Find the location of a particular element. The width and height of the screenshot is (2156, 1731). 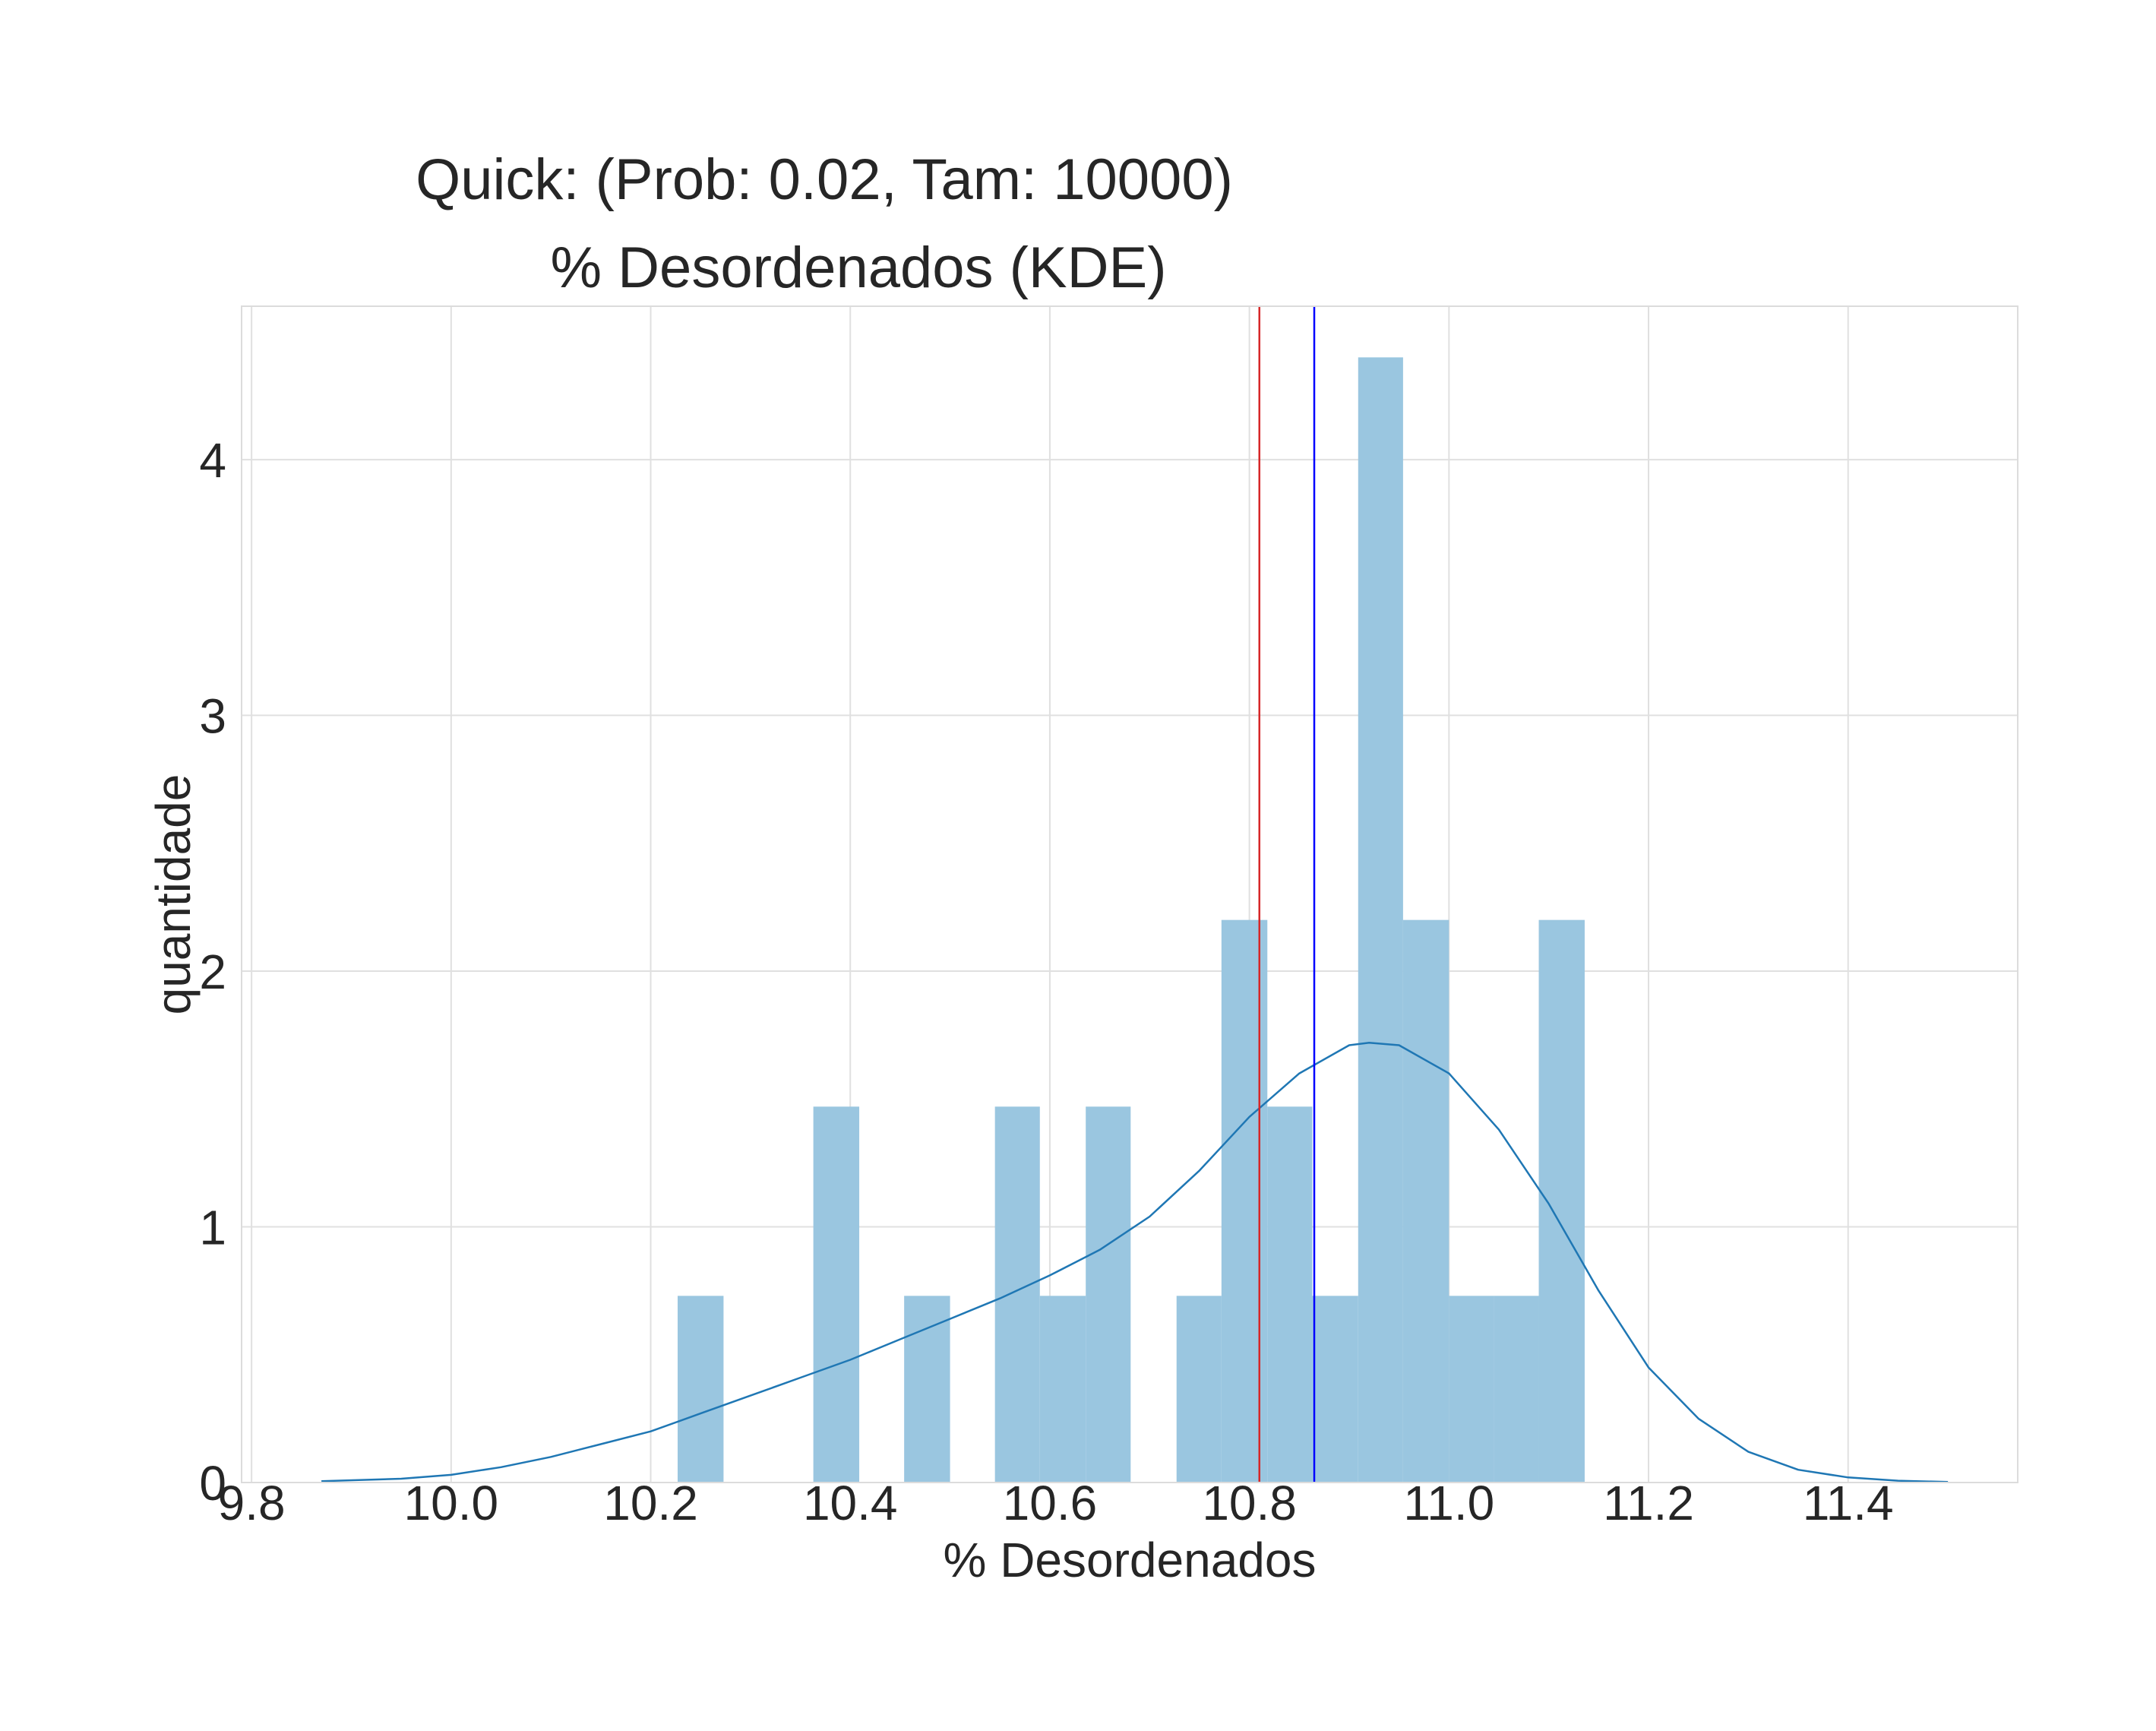

x-axis-label: % Desordenados is located at coordinates (1130, 1560).